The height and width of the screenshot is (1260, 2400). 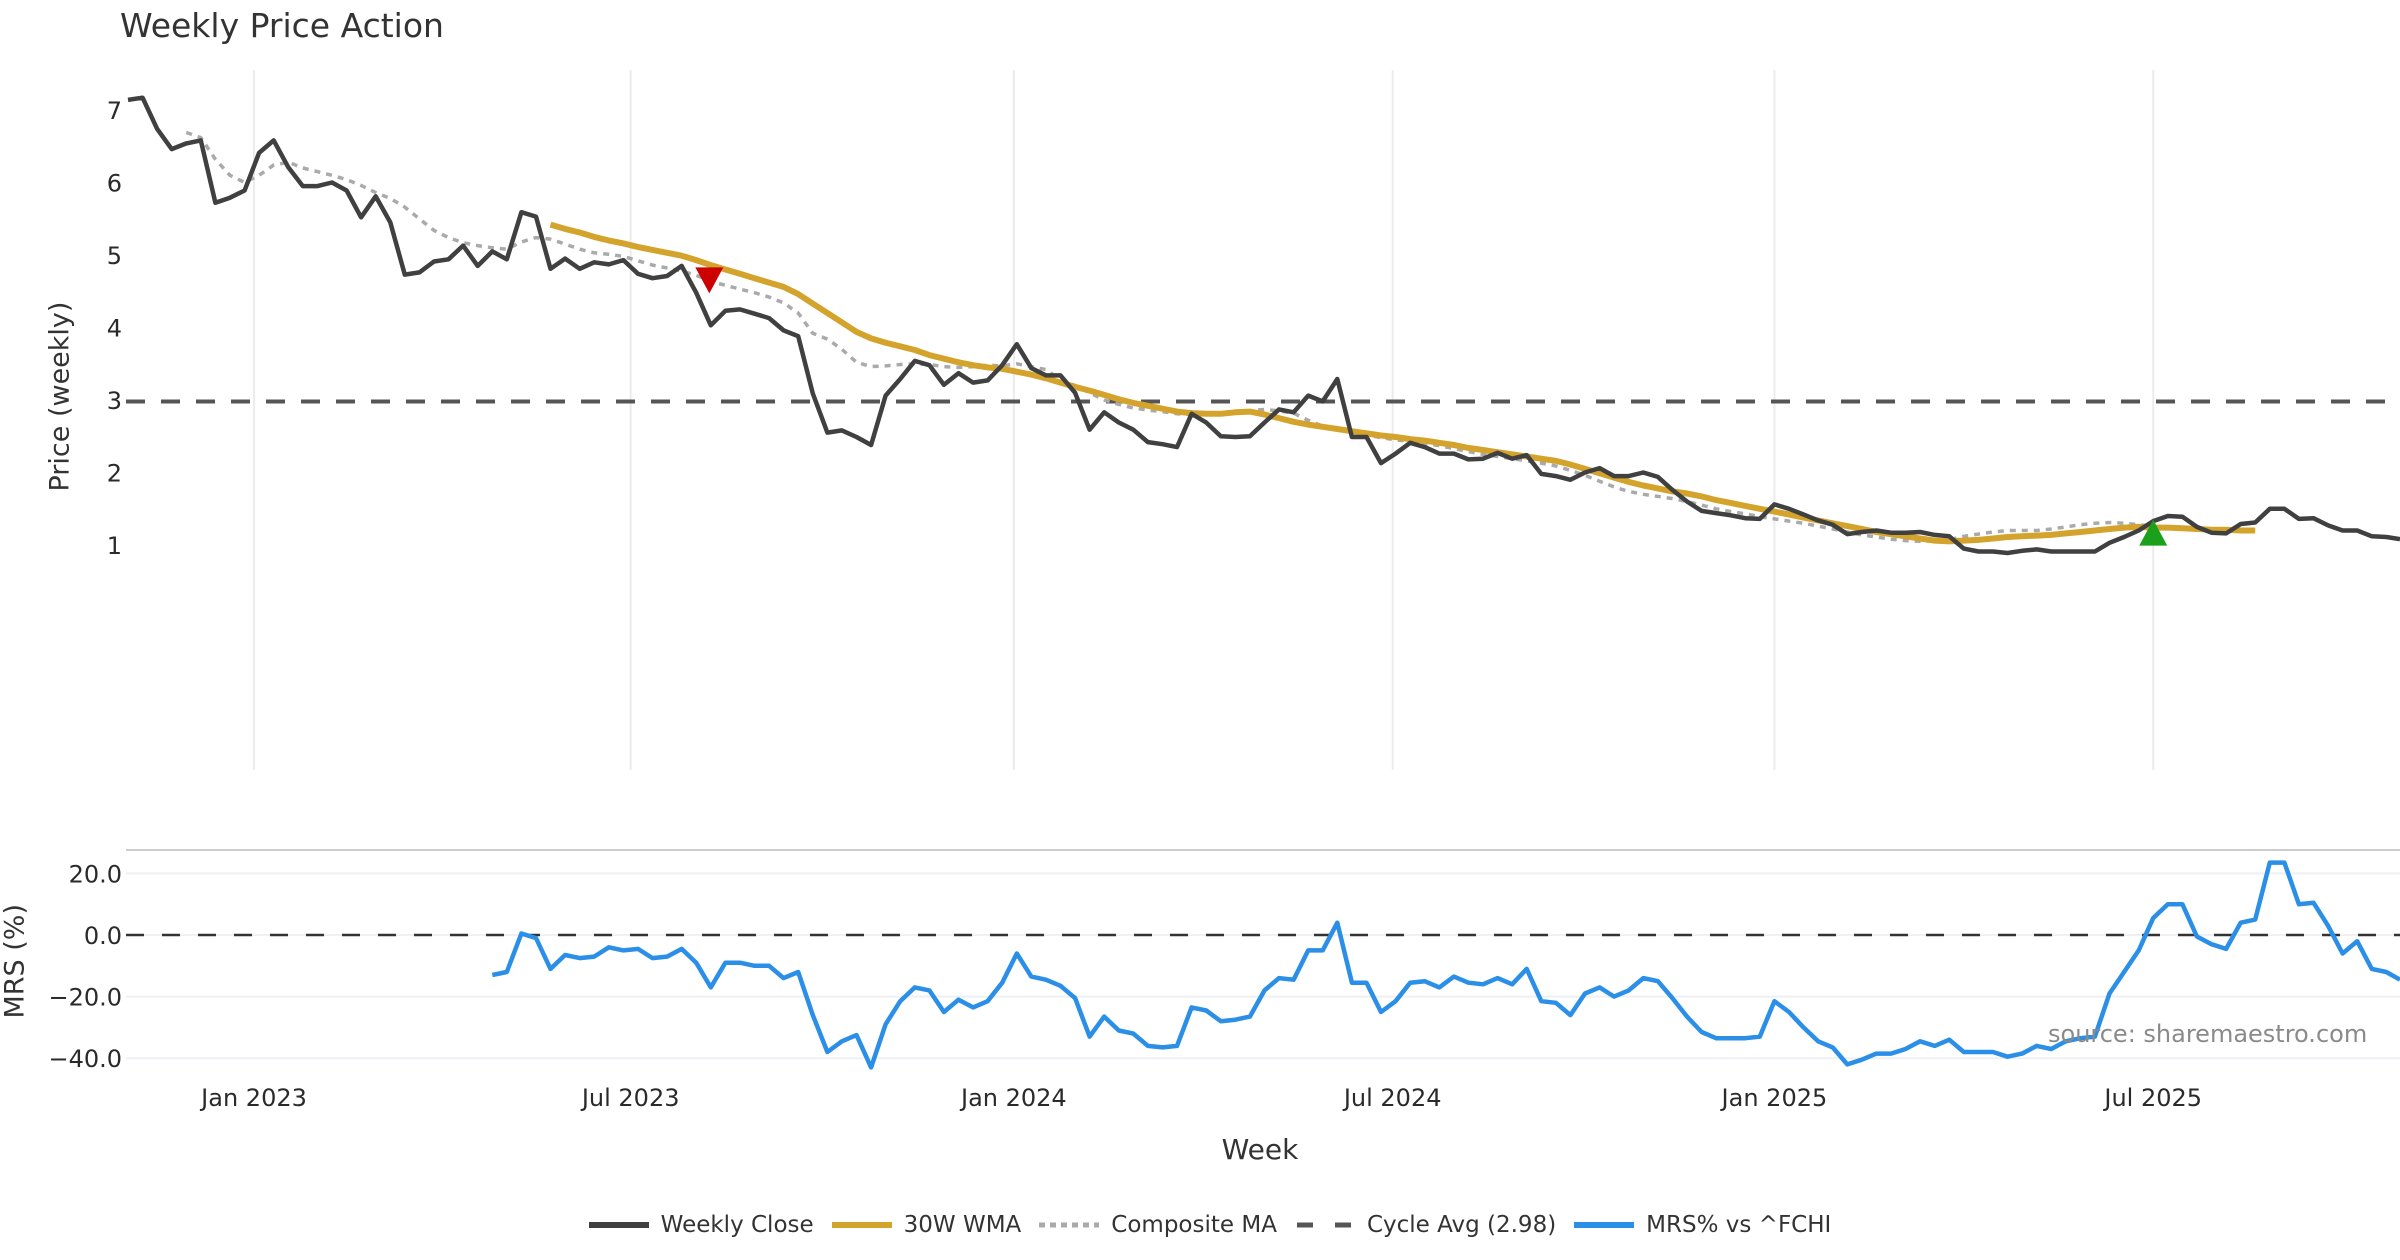 What do you see at coordinates (95, 874) in the screenshot?
I see `mrs-y-tick-label: 20.0` at bounding box center [95, 874].